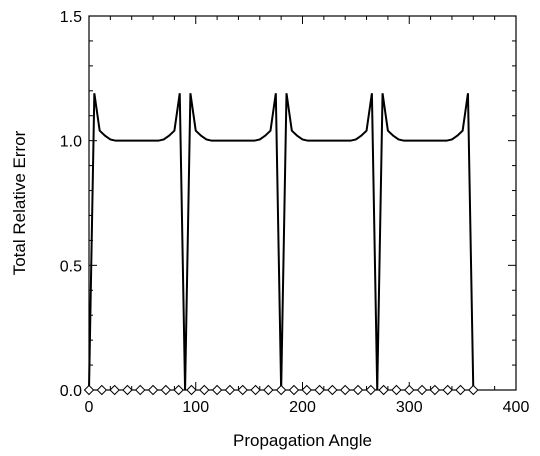 The width and height of the screenshot is (540, 456). What do you see at coordinates (516, 407) in the screenshot?
I see `x-tick-label: 400` at bounding box center [516, 407].